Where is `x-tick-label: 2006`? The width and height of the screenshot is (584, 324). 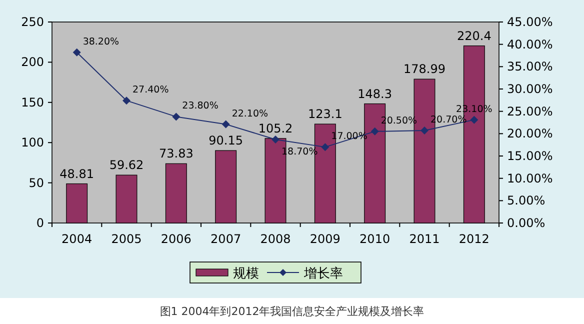
x-tick-label: 2006 is located at coordinates (176, 239).